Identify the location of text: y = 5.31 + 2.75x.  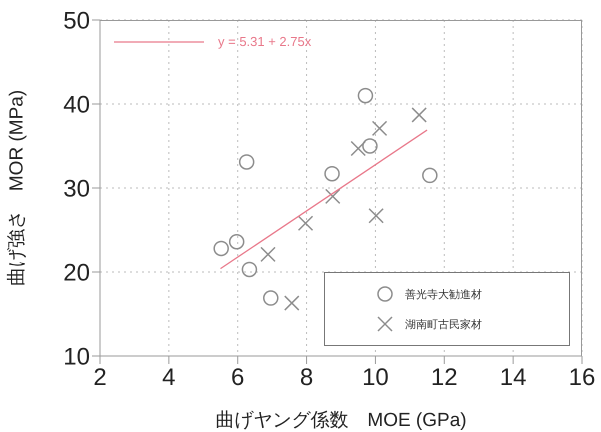
(265, 41).